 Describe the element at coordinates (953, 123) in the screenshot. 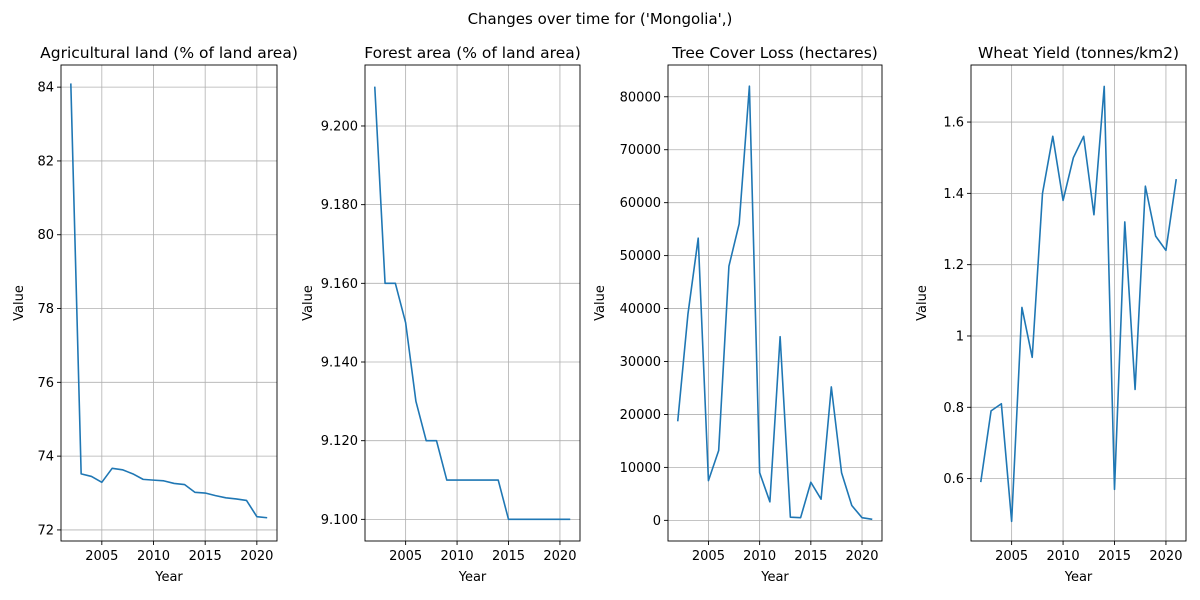

I see `y-tick-label: 1.6` at that location.